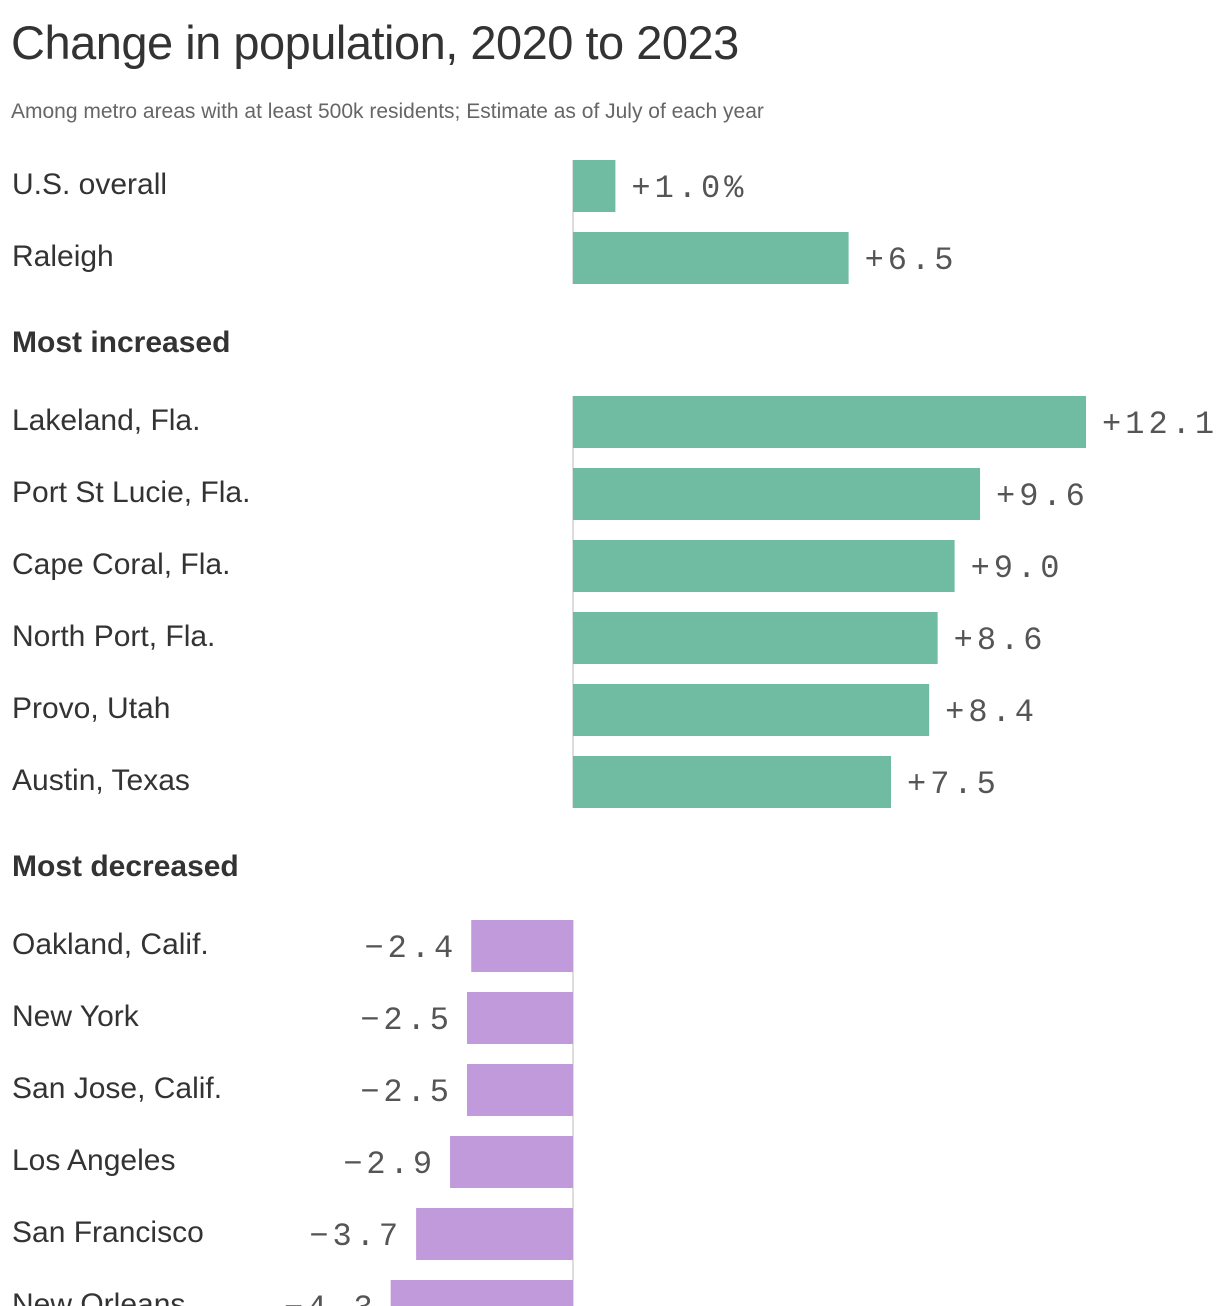 The height and width of the screenshot is (1306, 1220). Describe the element at coordinates (76, 1016) in the screenshot. I see `row-label: New York` at that location.